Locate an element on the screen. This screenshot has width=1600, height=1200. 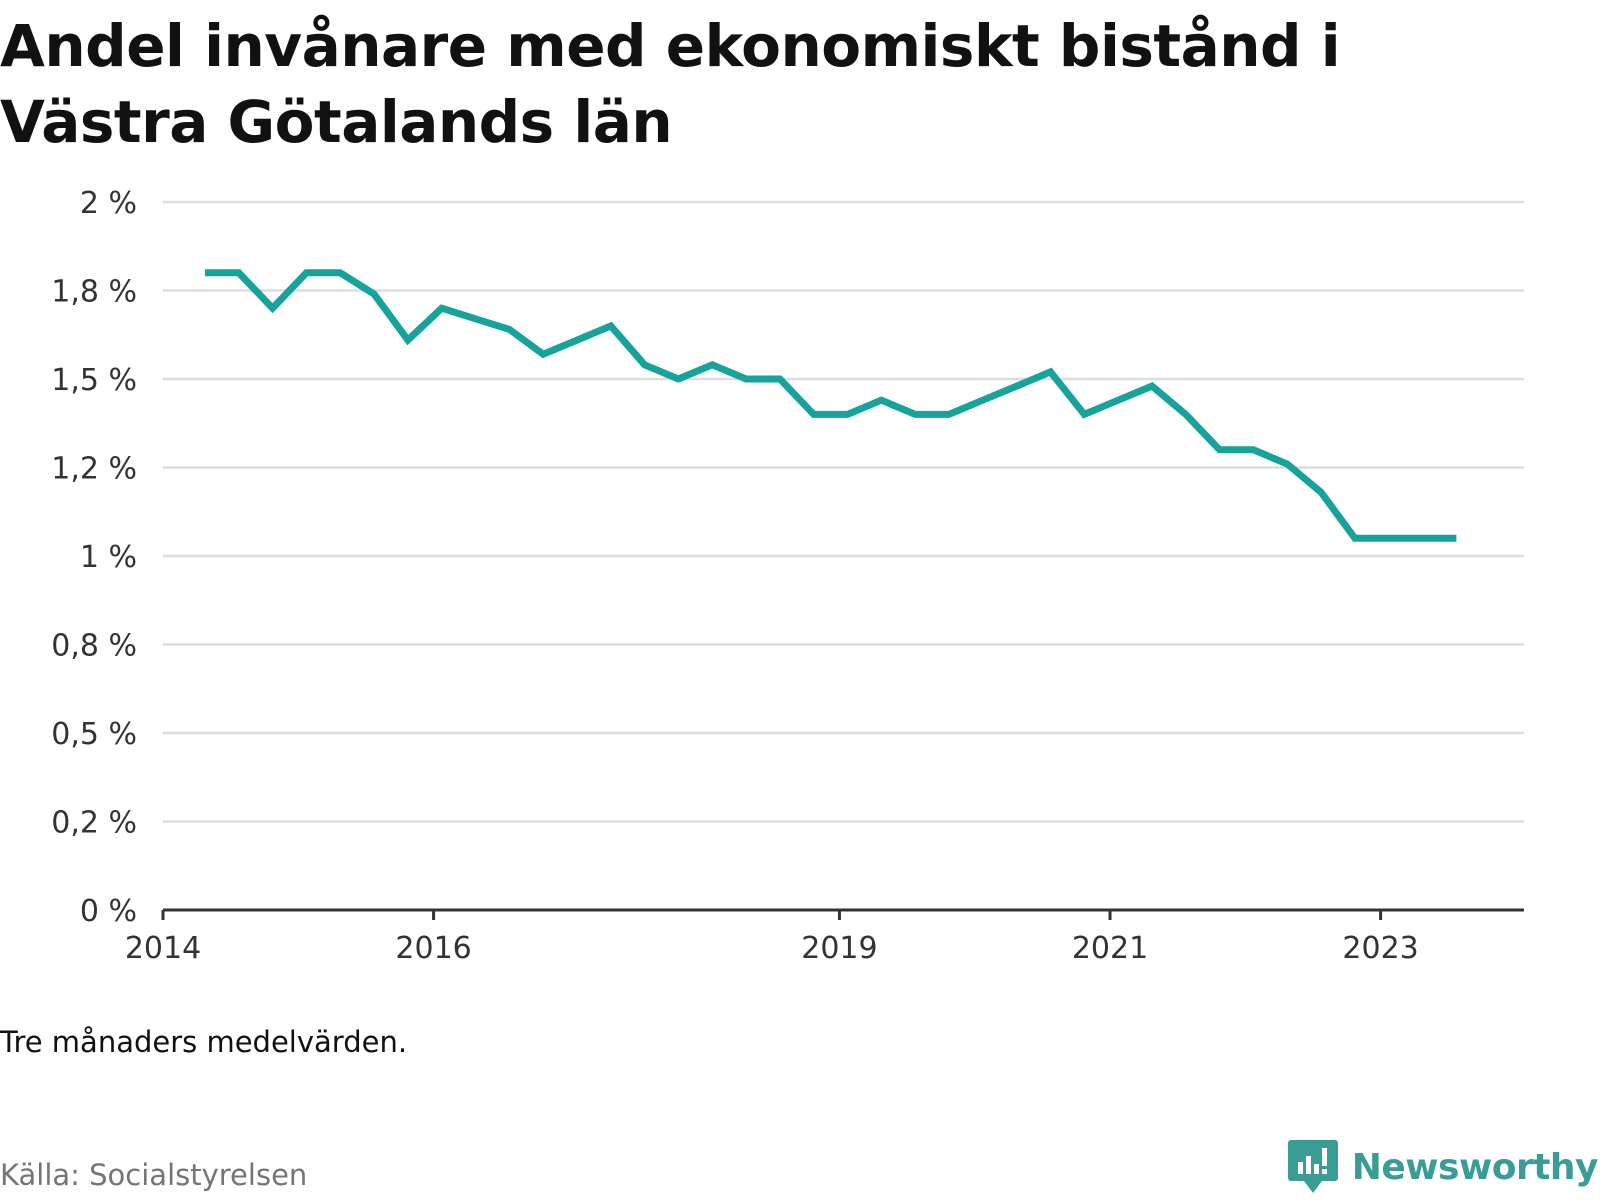
x-tick-label: 2021 is located at coordinates (1110, 948).